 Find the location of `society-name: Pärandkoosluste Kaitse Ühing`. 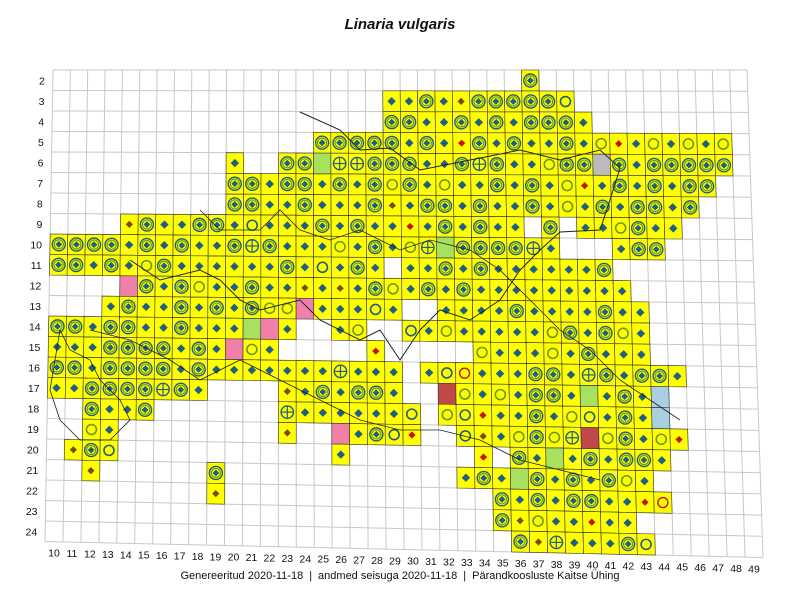

society-name: Pärandkoosluste Kaitse Ühing is located at coordinates (546, 576).